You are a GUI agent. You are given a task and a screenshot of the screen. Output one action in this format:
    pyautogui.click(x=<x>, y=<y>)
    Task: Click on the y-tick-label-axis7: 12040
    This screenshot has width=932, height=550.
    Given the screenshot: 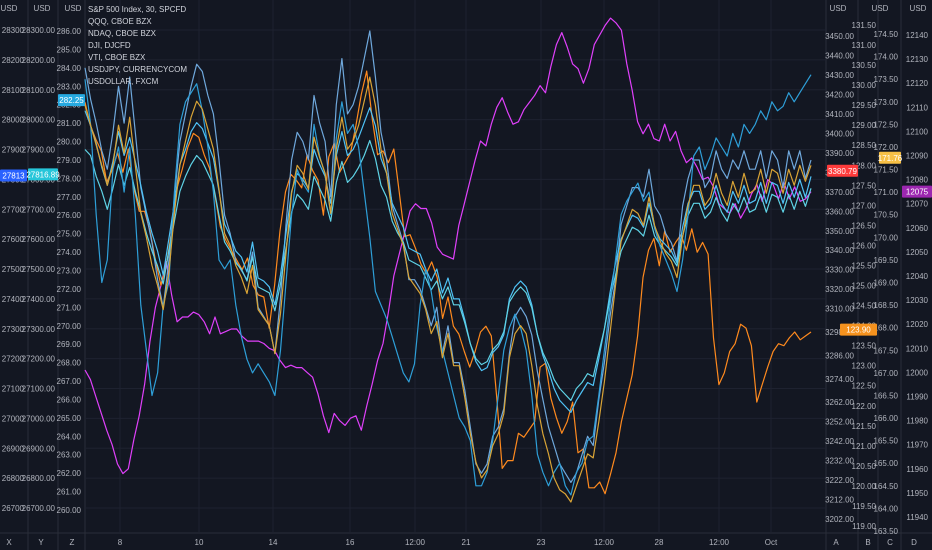 What is the action you would take?
    pyautogui.click(x=917, y=276)
    